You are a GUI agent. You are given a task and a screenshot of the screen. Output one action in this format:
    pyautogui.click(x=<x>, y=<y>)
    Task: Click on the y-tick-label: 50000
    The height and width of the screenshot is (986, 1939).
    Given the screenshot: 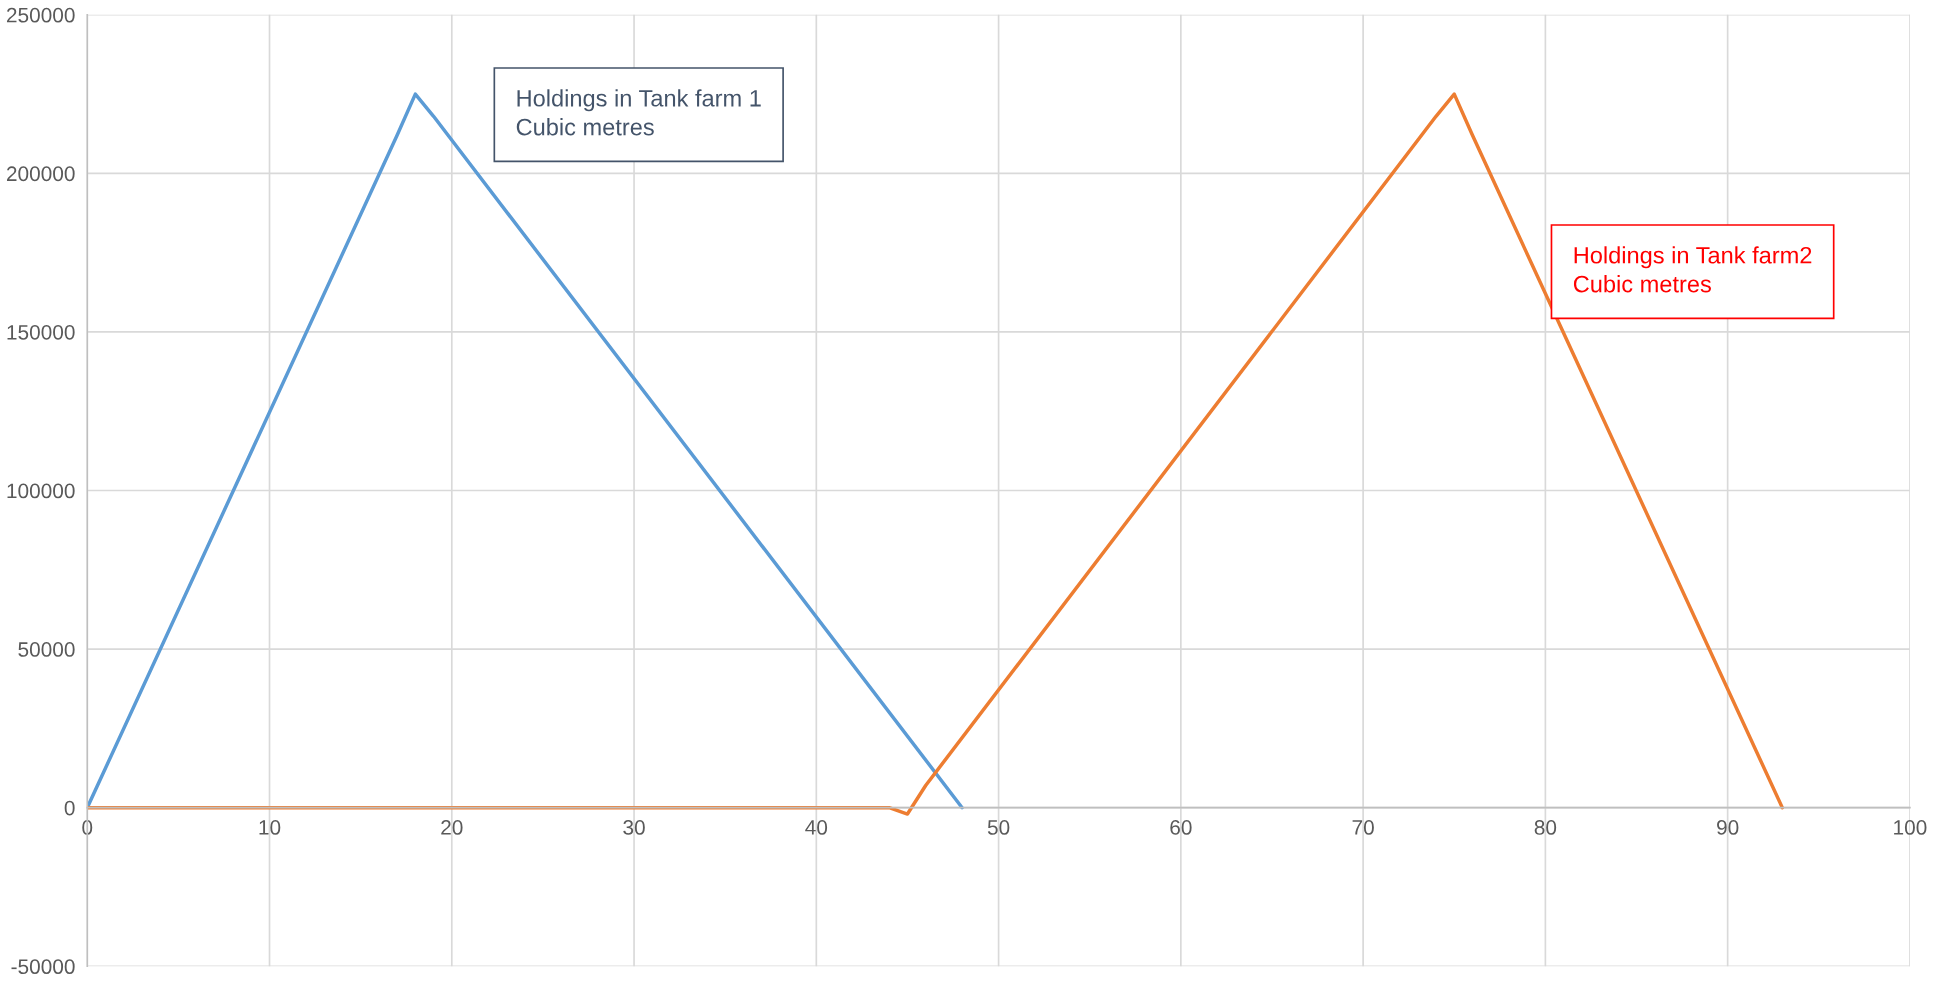 What is the action you would take?
    pyautogui.click(x=46, y=649)
    